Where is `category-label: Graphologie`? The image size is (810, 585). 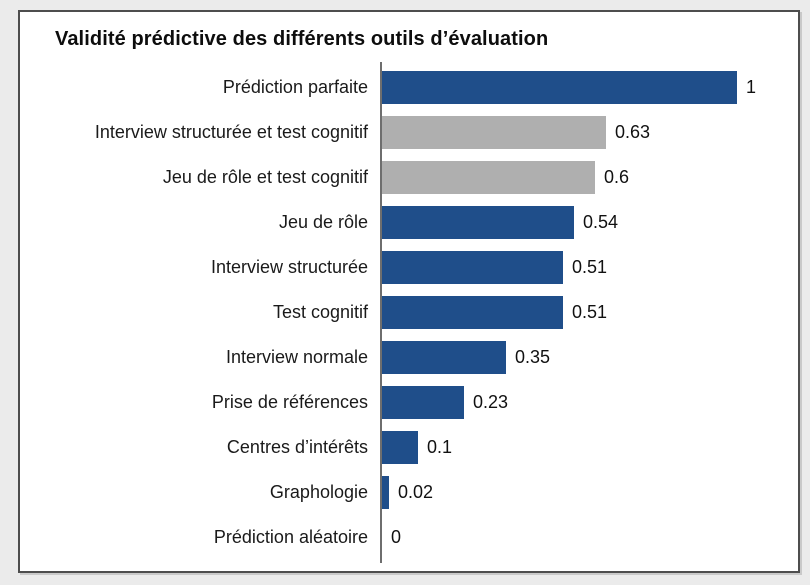
category-label: Graphologie is located at coordinates (318, 492).